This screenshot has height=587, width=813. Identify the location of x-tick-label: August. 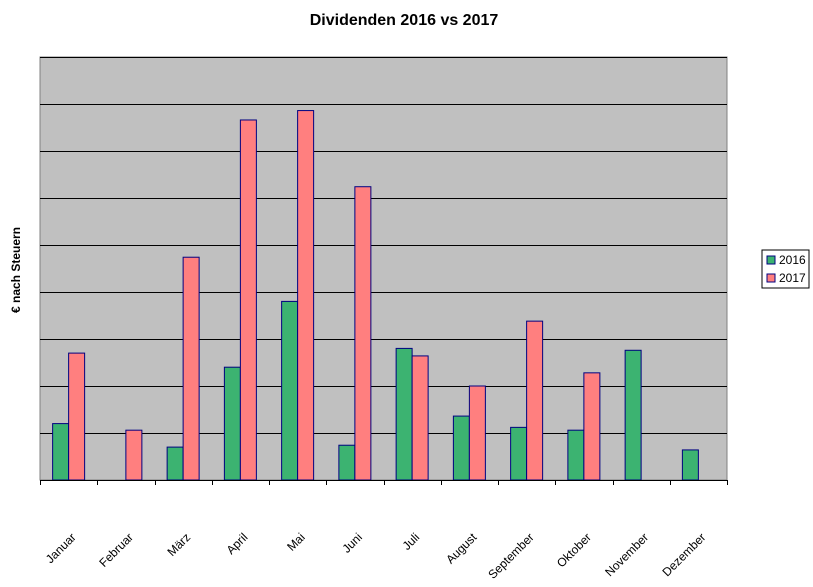
(461, 548).